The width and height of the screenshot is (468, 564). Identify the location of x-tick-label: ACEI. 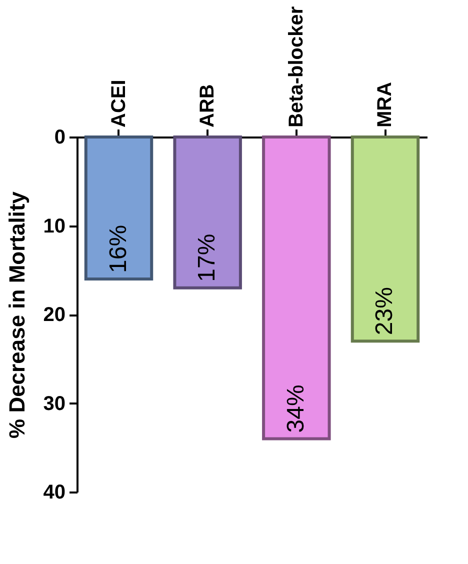
(119, 104).